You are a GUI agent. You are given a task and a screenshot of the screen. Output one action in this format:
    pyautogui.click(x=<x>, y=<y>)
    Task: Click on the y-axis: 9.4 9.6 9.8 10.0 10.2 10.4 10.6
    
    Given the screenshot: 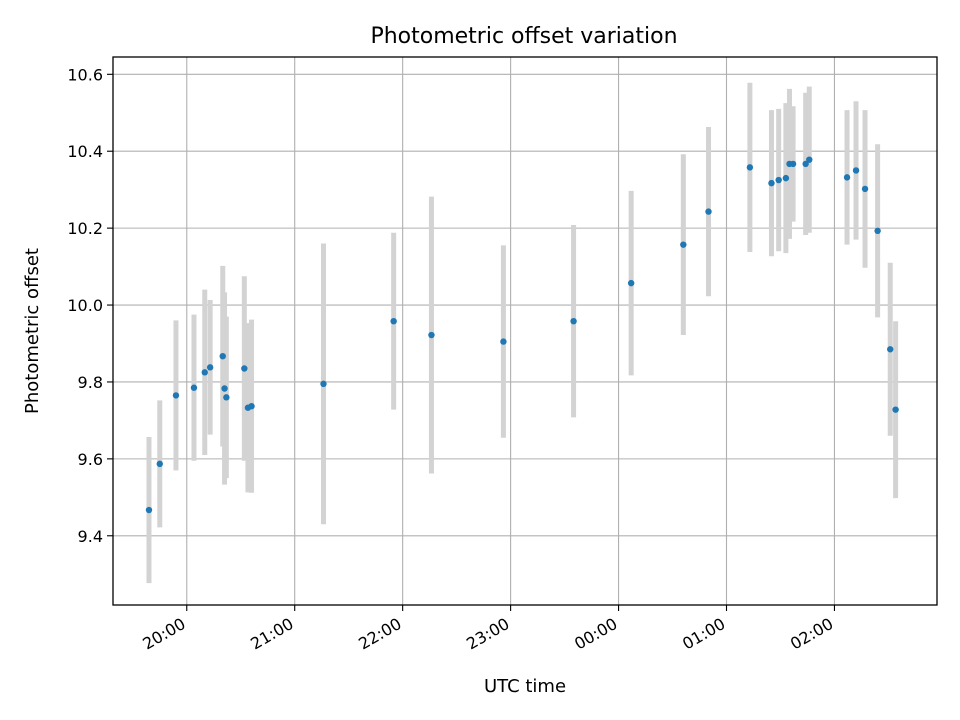 What is the action you would take?
    pyautogui.click(x=90, y=305)
    